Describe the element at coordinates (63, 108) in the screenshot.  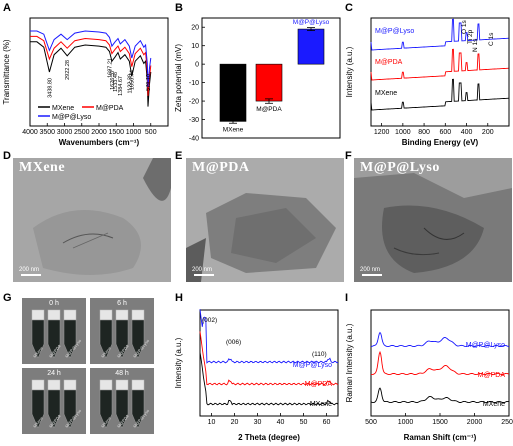
I see `ftir-legend-mxene: MXene` at that location.